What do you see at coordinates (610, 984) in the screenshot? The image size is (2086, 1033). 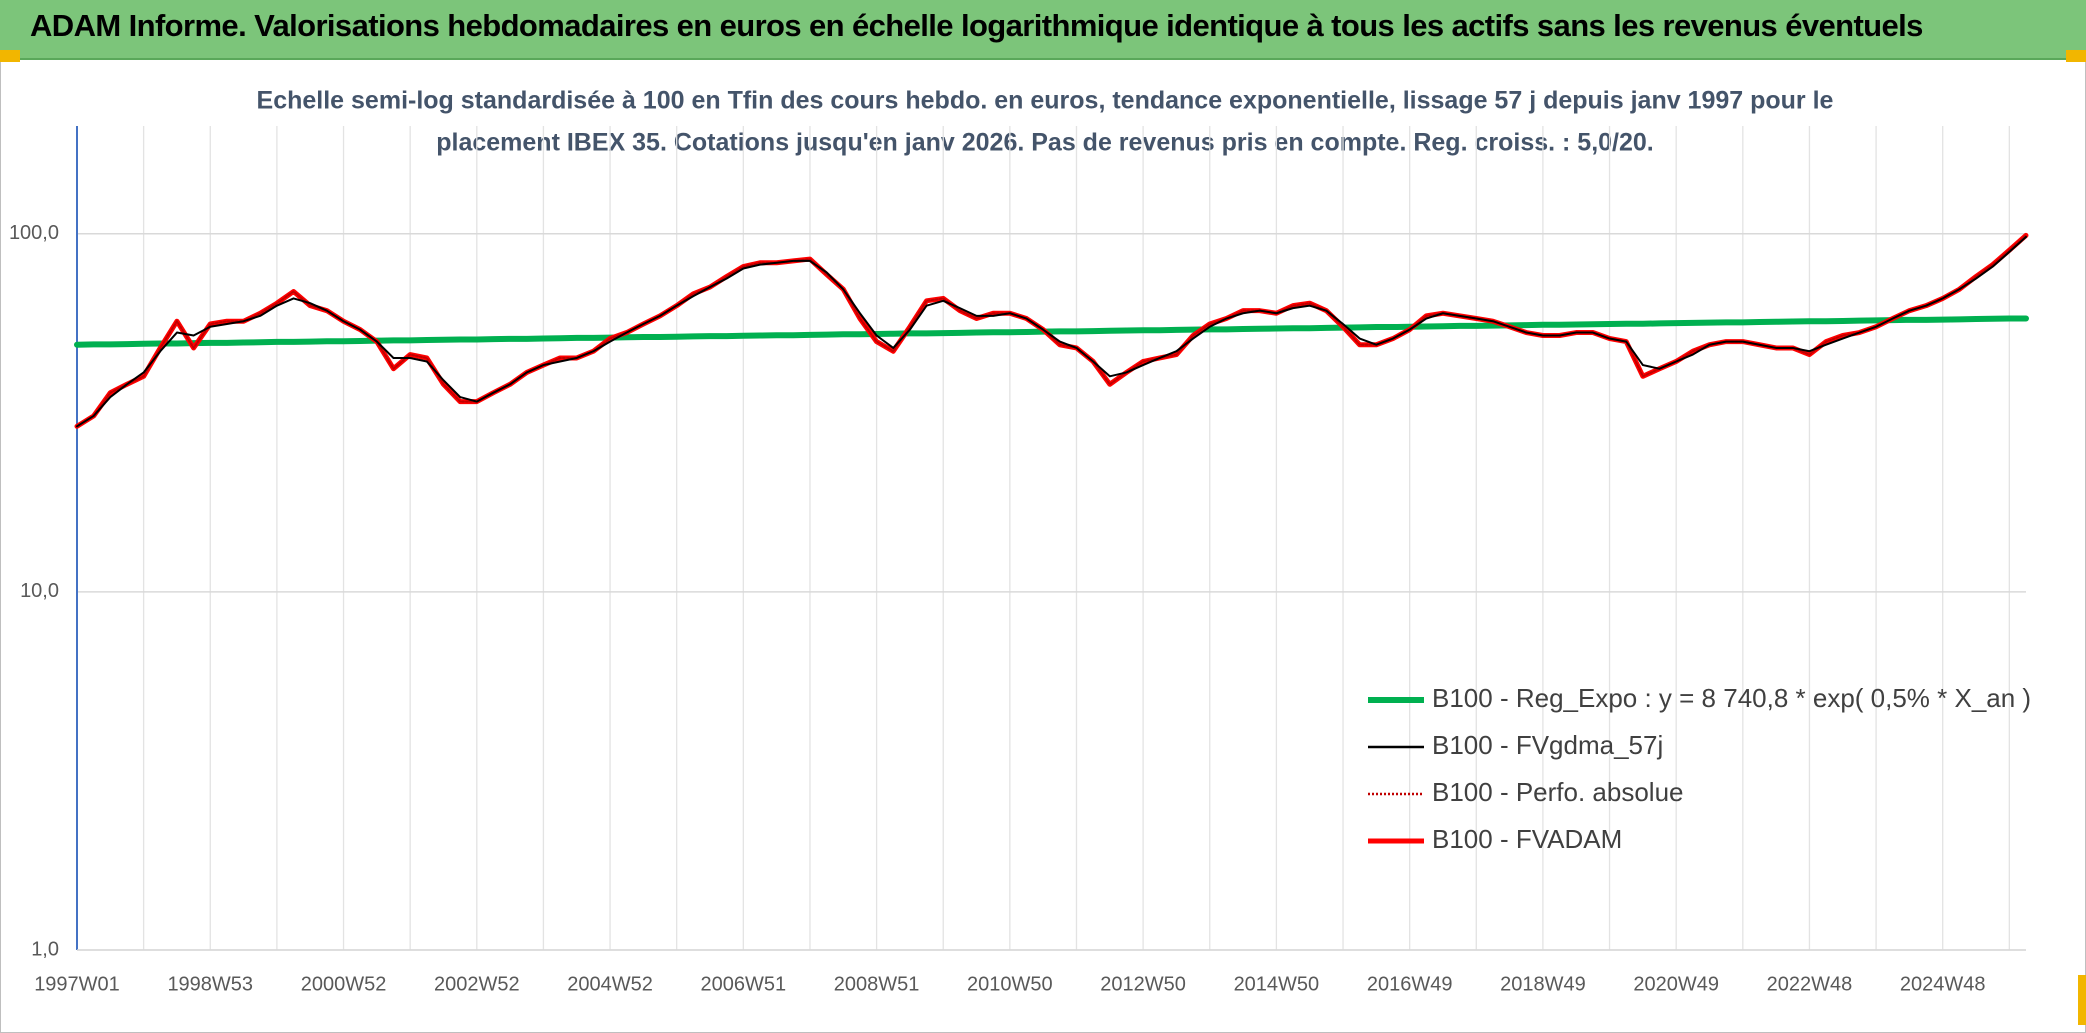 I see `x-tick-label: 2004W52` at bounding box center [610, 984].